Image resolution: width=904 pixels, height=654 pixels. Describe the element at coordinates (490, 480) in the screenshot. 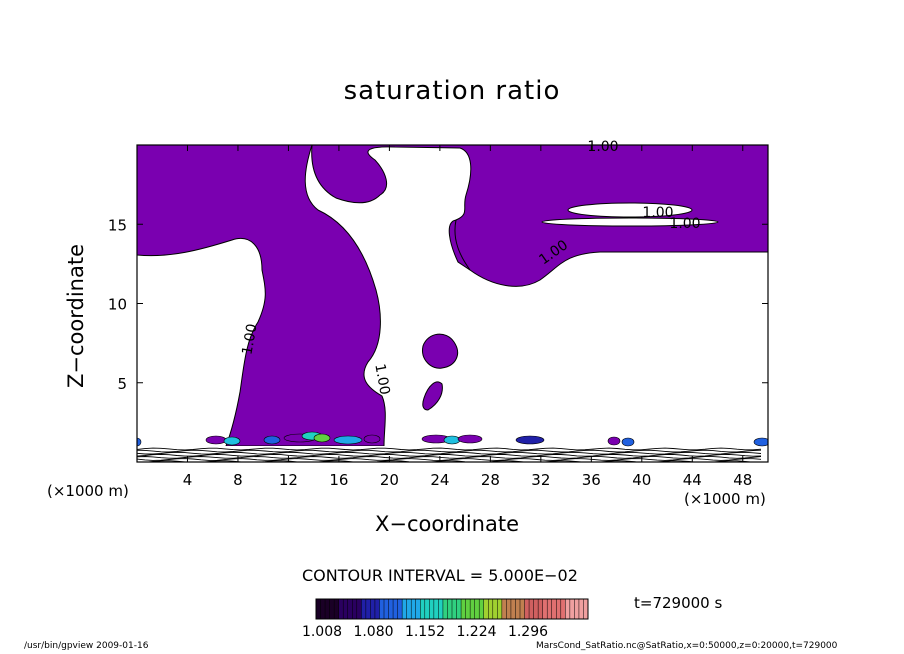

I see `x-tick-label: 28` at that location.